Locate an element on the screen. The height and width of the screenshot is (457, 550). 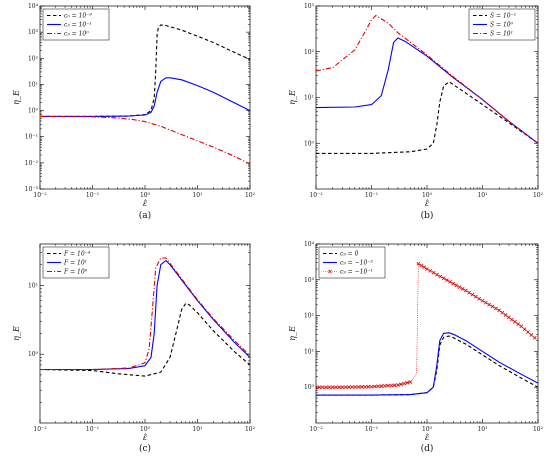
panel-caption: (c) is located at coordinates (145, 448).